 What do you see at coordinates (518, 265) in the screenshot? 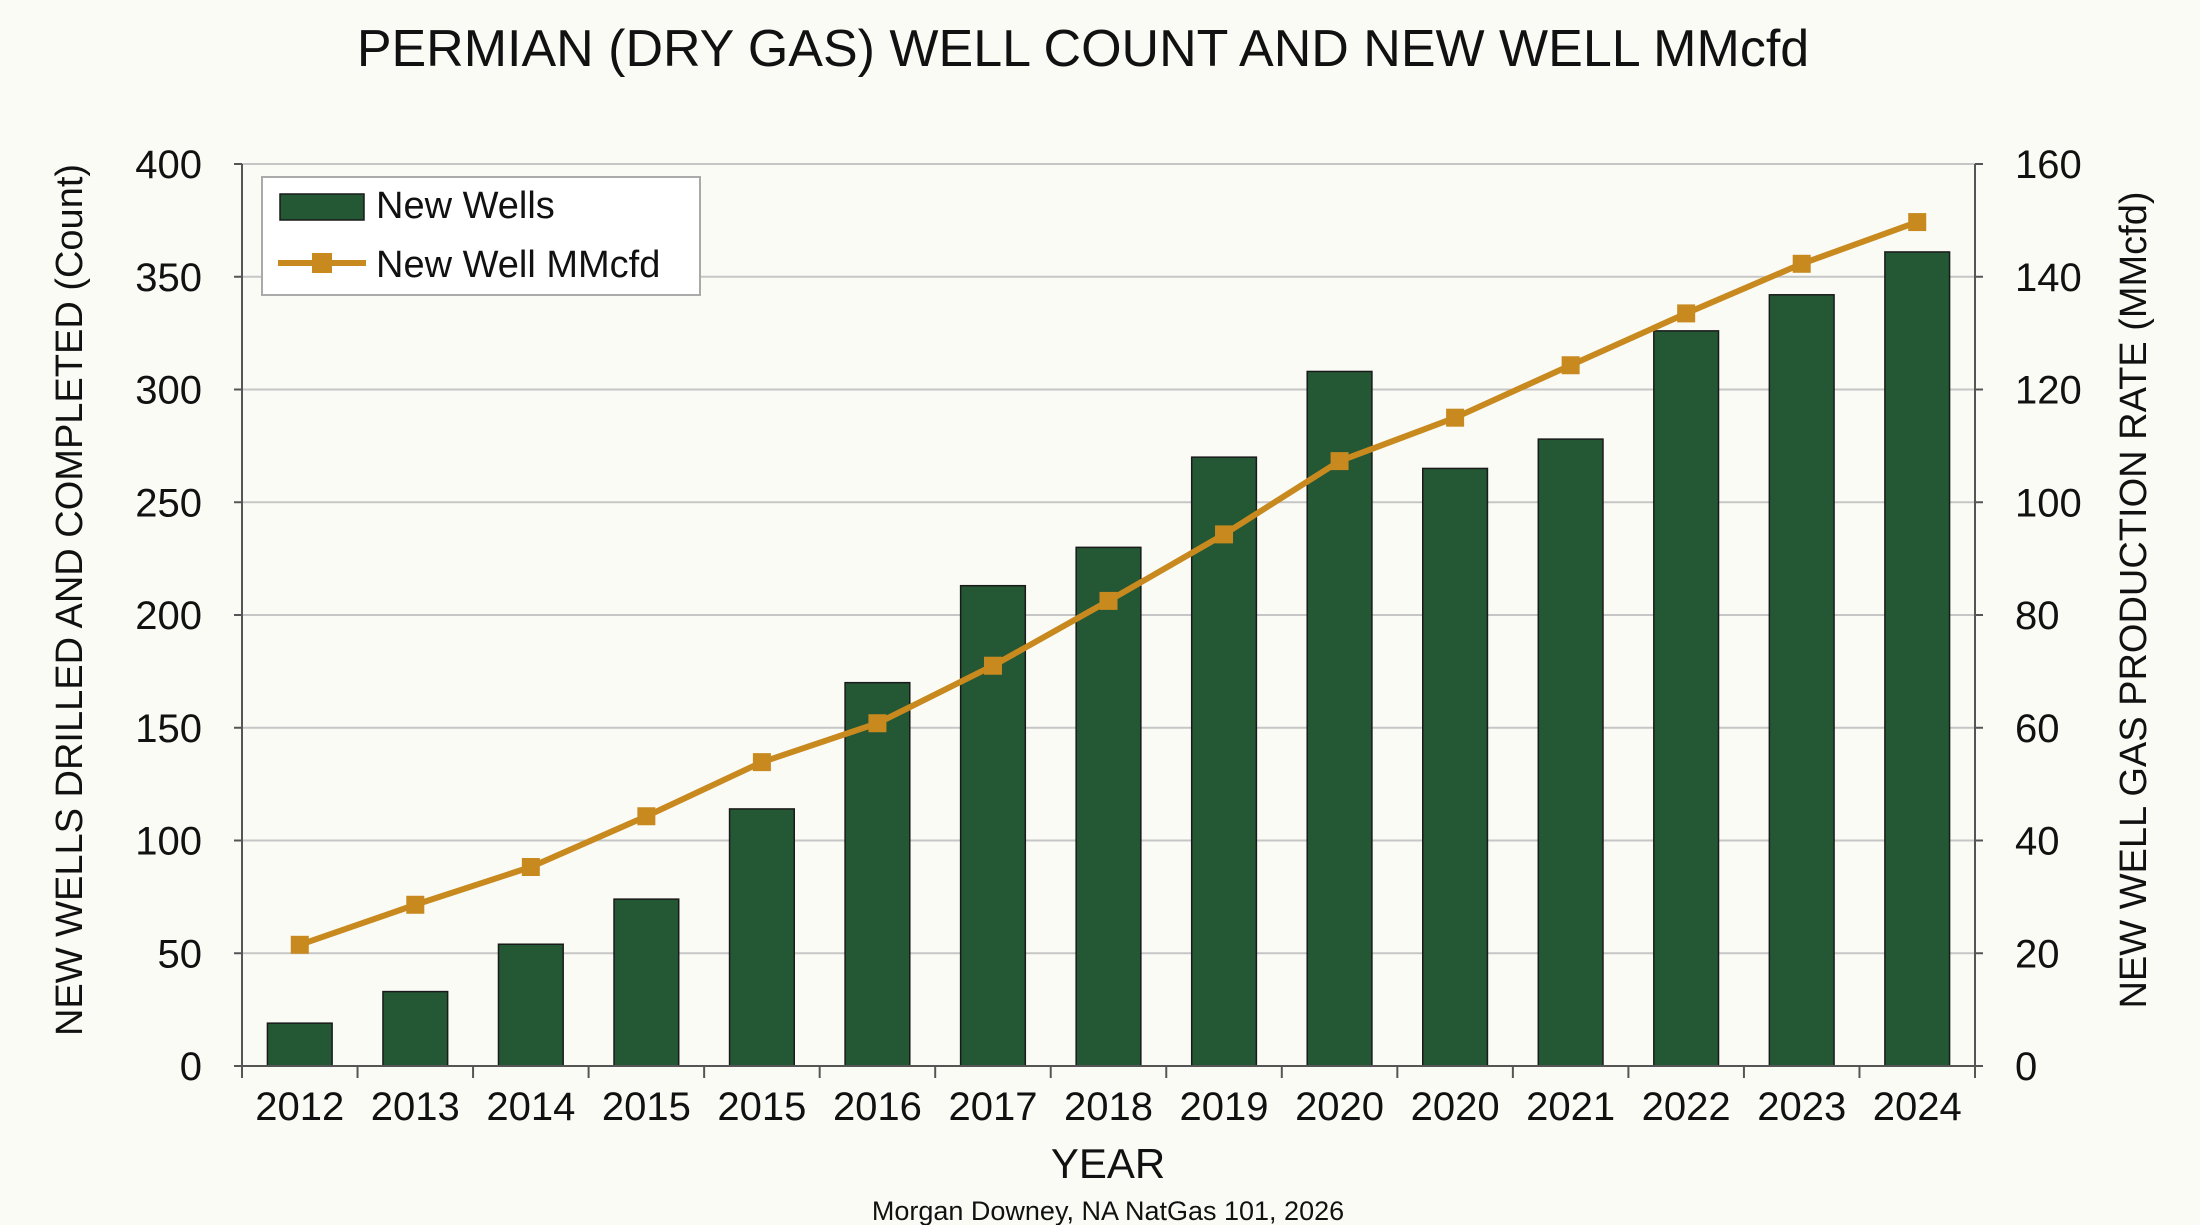
I see `legend-label-mmcfd: New Well MMcfd` at bounding box center [518, 265].